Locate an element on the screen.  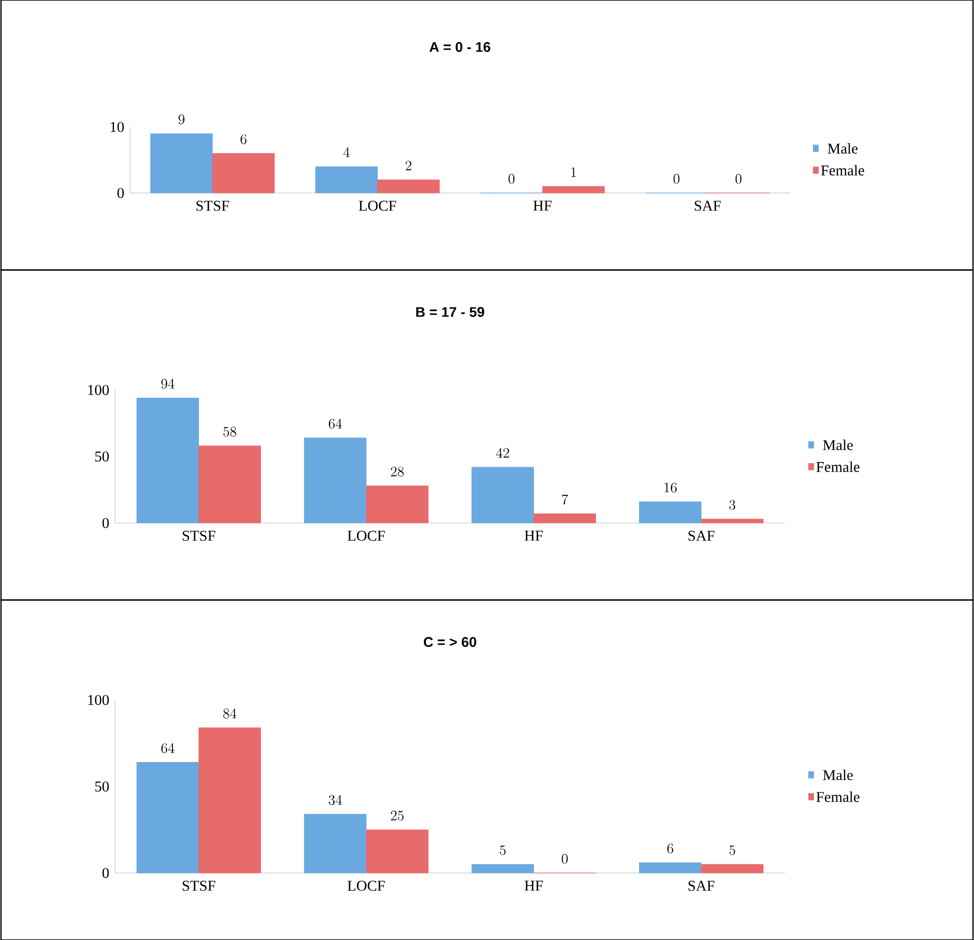
data-label: 16 is located at coordinates (670, 487).